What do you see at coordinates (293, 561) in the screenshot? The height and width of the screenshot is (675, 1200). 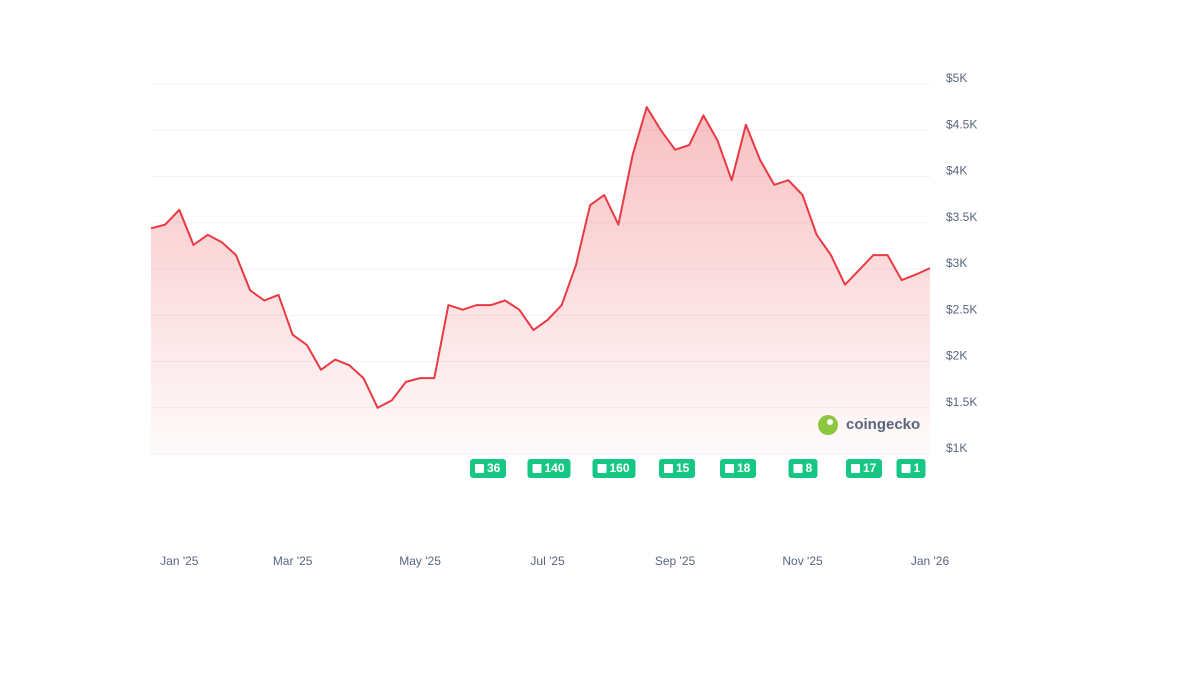 I see `x-tick-label: Mar '25` at bounding box center [293, 561].